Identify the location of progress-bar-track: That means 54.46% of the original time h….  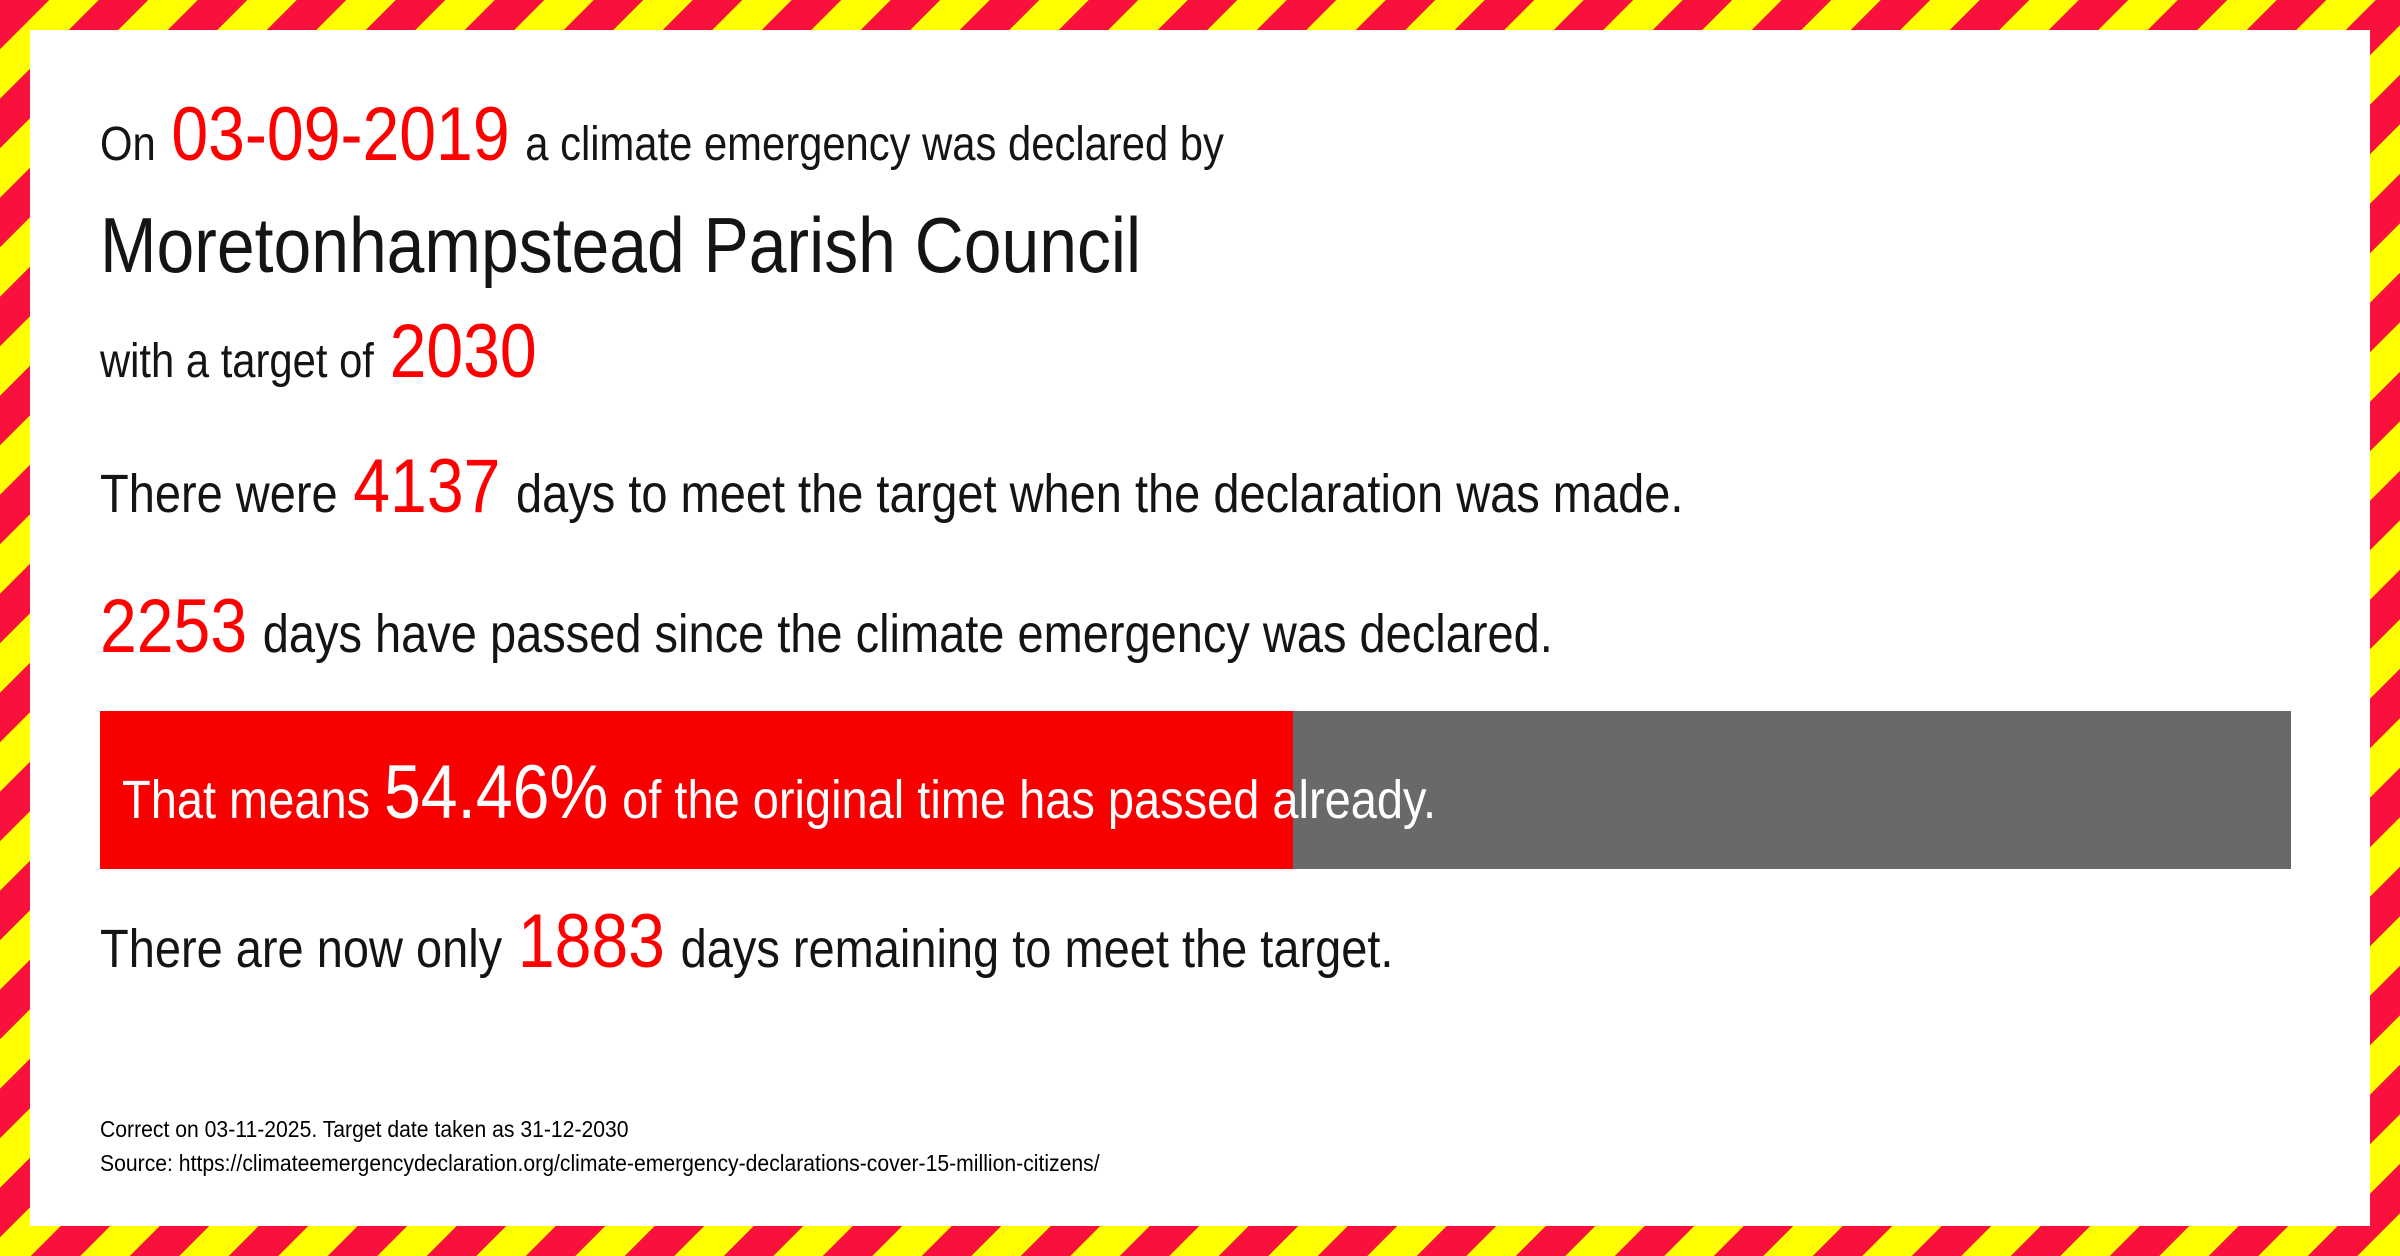
(1195, 790).